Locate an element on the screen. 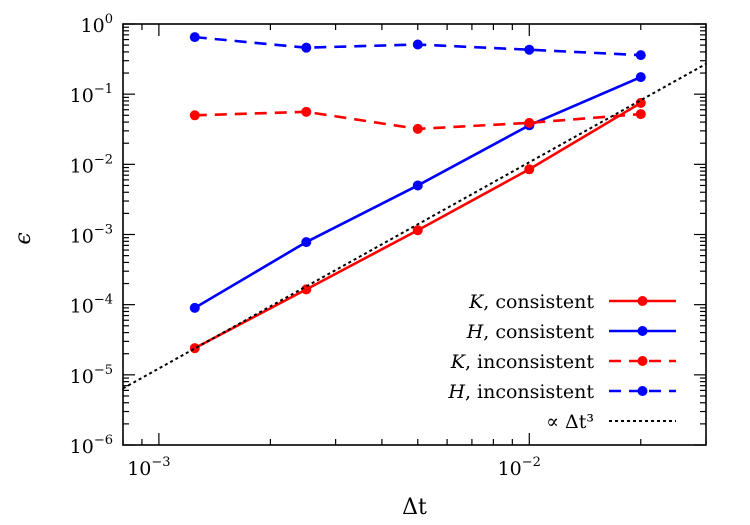  legend-label: H, consistent is located at coordinates (530, 332).